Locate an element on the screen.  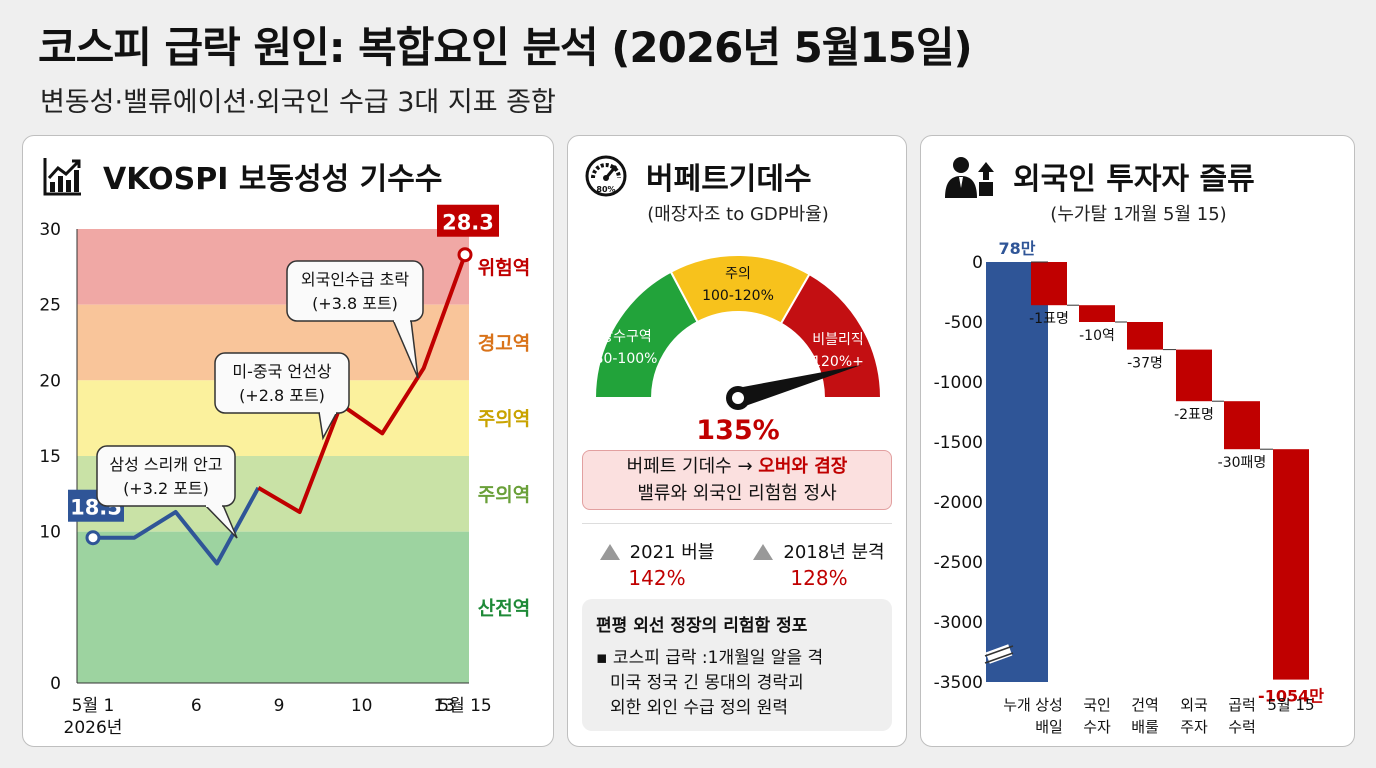
buffett-gauge: 상수구역 80-100% 주의 100-120% 비블리직 120%+ 135% is located at coordinates (738, 350).